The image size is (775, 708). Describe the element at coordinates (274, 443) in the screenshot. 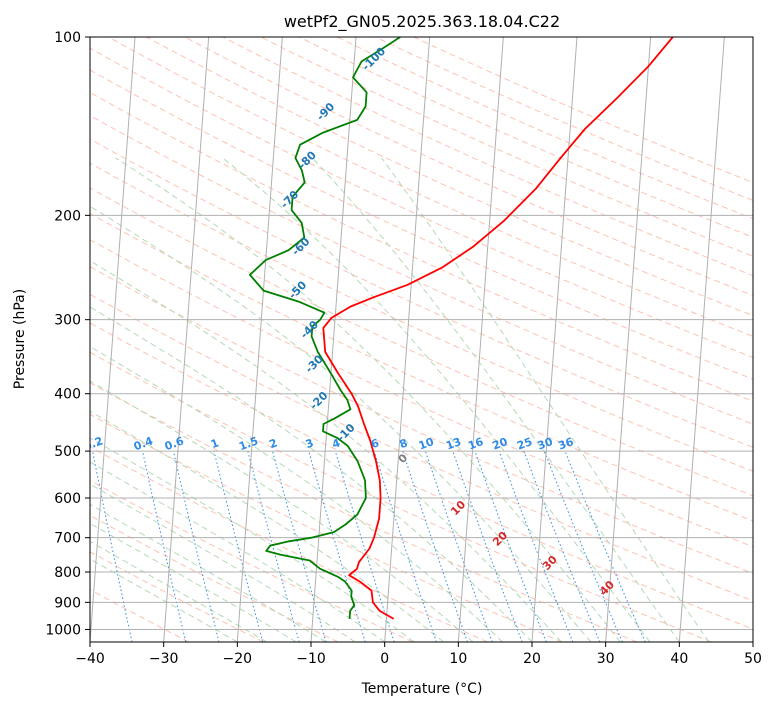

I see `mixing-ratio-label: 2` at that location.